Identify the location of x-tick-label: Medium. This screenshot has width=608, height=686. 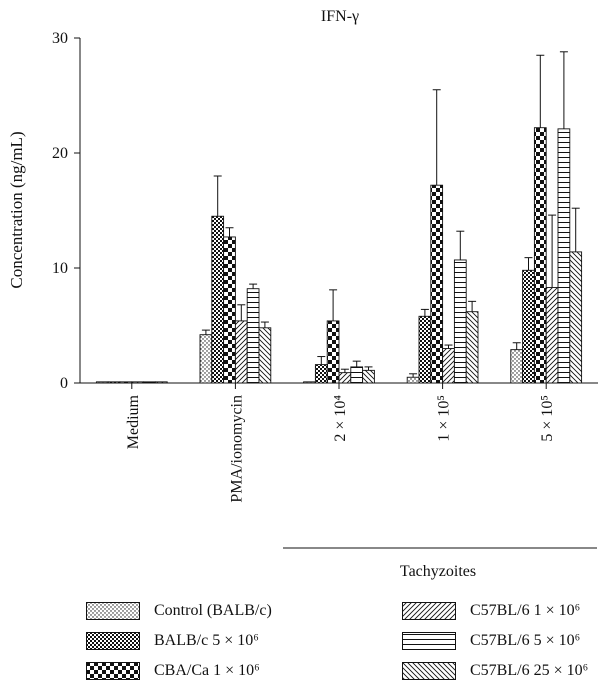
(133, 421).